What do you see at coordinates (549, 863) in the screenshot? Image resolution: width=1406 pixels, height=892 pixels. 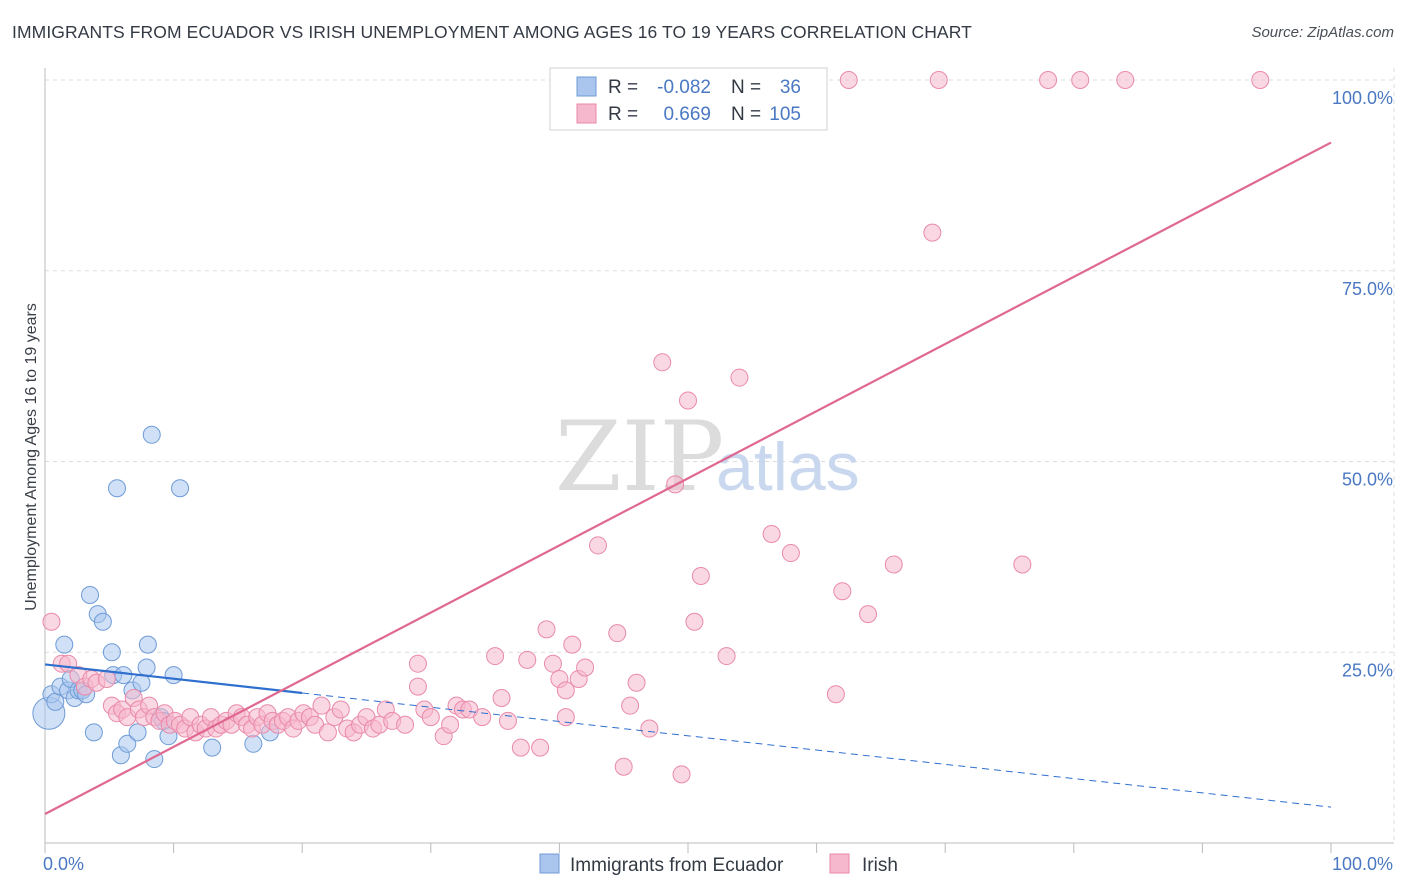 I see `bottom-legend-swatch-ecuador` at bounding box center [549, 863].